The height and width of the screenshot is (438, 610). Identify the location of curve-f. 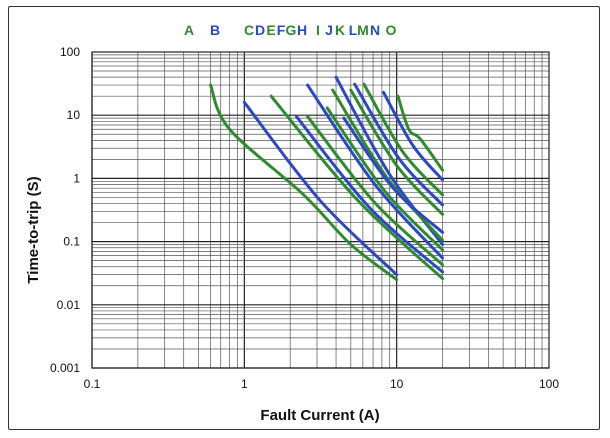
(375, 171).